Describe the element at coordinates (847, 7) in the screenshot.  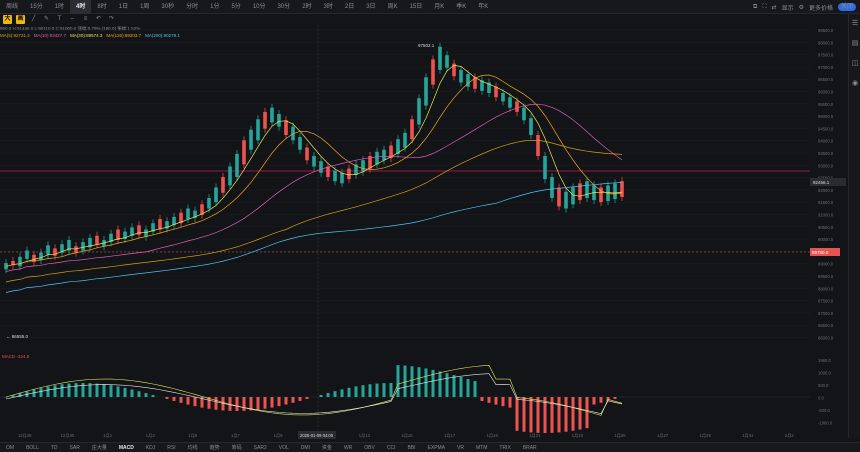
I see `price-toggle: 关闭` at that location.